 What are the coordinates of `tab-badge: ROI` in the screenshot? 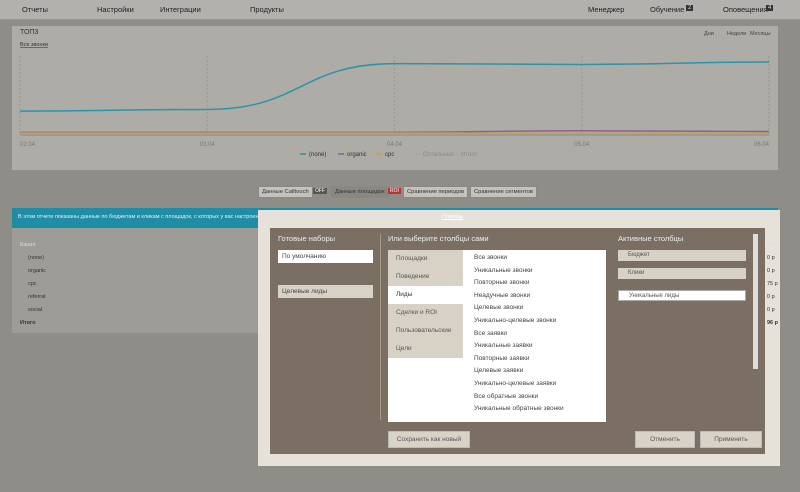 It's located at (394, 191).